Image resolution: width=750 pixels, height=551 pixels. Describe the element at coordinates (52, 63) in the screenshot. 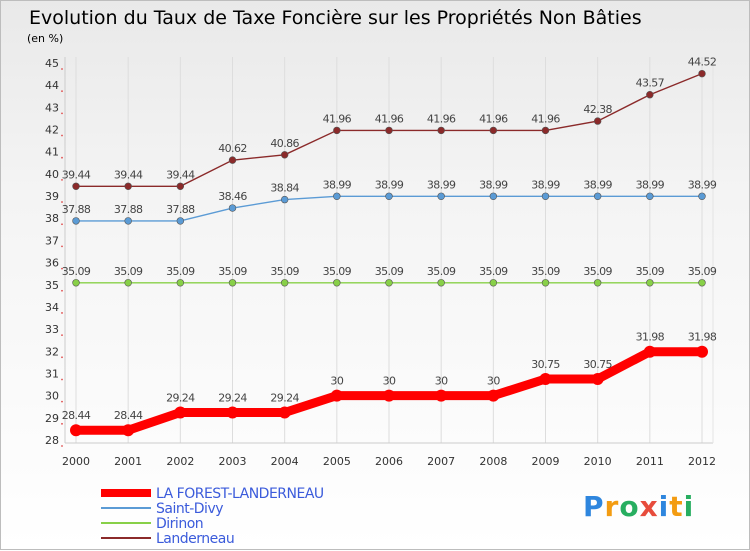

I see `y-tick-label: 45` at that location.